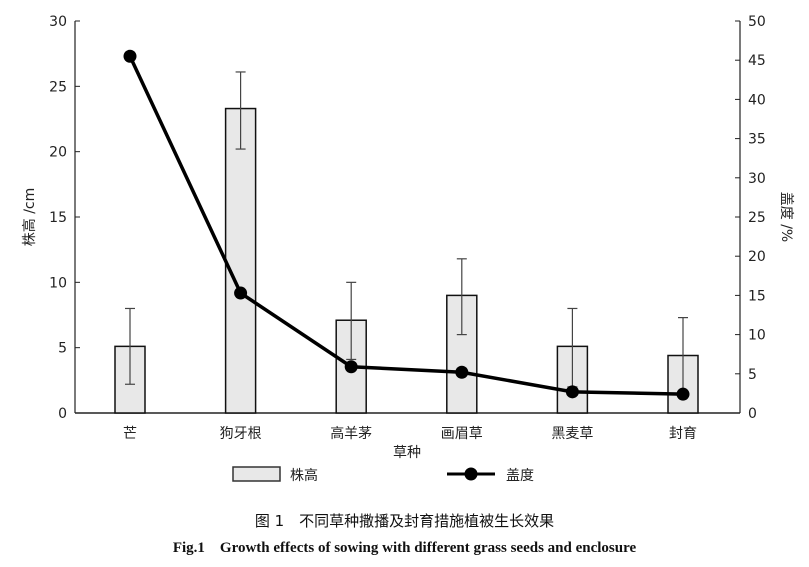  I want to click on y-right-tick-label: 50, so click(757, 22).